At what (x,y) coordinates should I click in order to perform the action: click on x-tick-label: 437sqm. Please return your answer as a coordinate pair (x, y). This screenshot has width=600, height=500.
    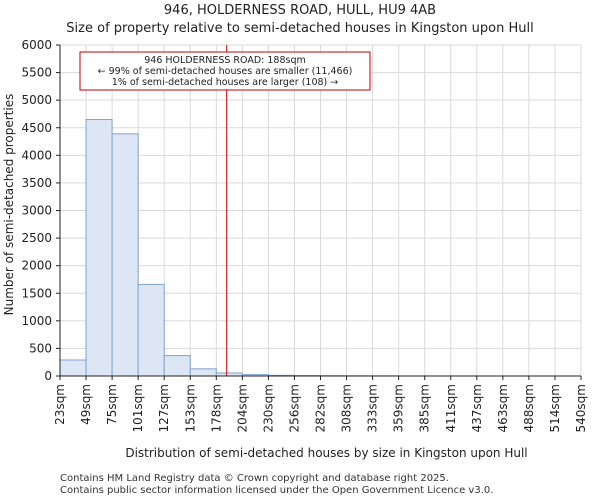
    Looking at the image, I should click on (477, 408).